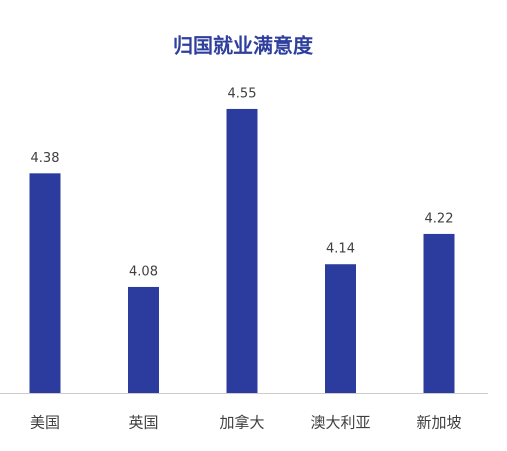 The height and width of the screenshot is (451, 507). Describe the element at coordinates (143, 423) in the screenshot. I see `x-tick-label: 英国` at that location.